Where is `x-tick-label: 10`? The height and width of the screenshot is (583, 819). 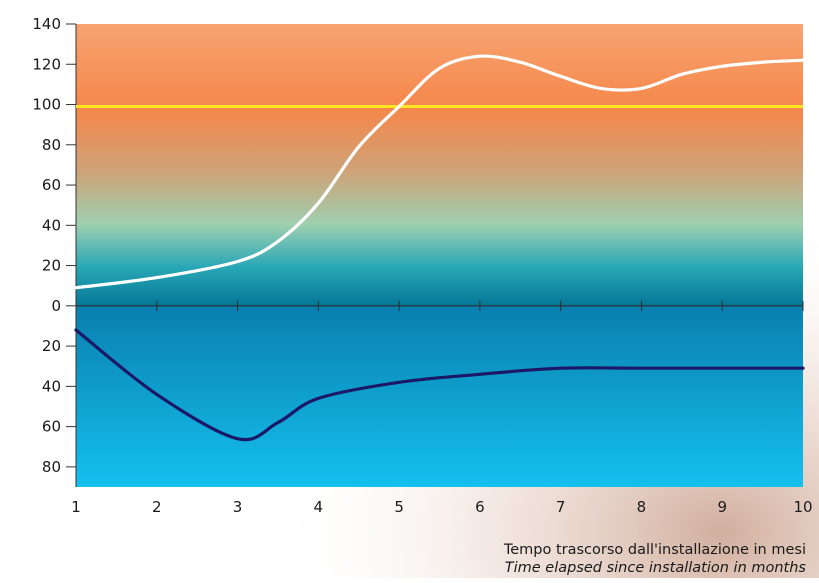
x-tick-label: 10 is located at coordinates (802, 507).